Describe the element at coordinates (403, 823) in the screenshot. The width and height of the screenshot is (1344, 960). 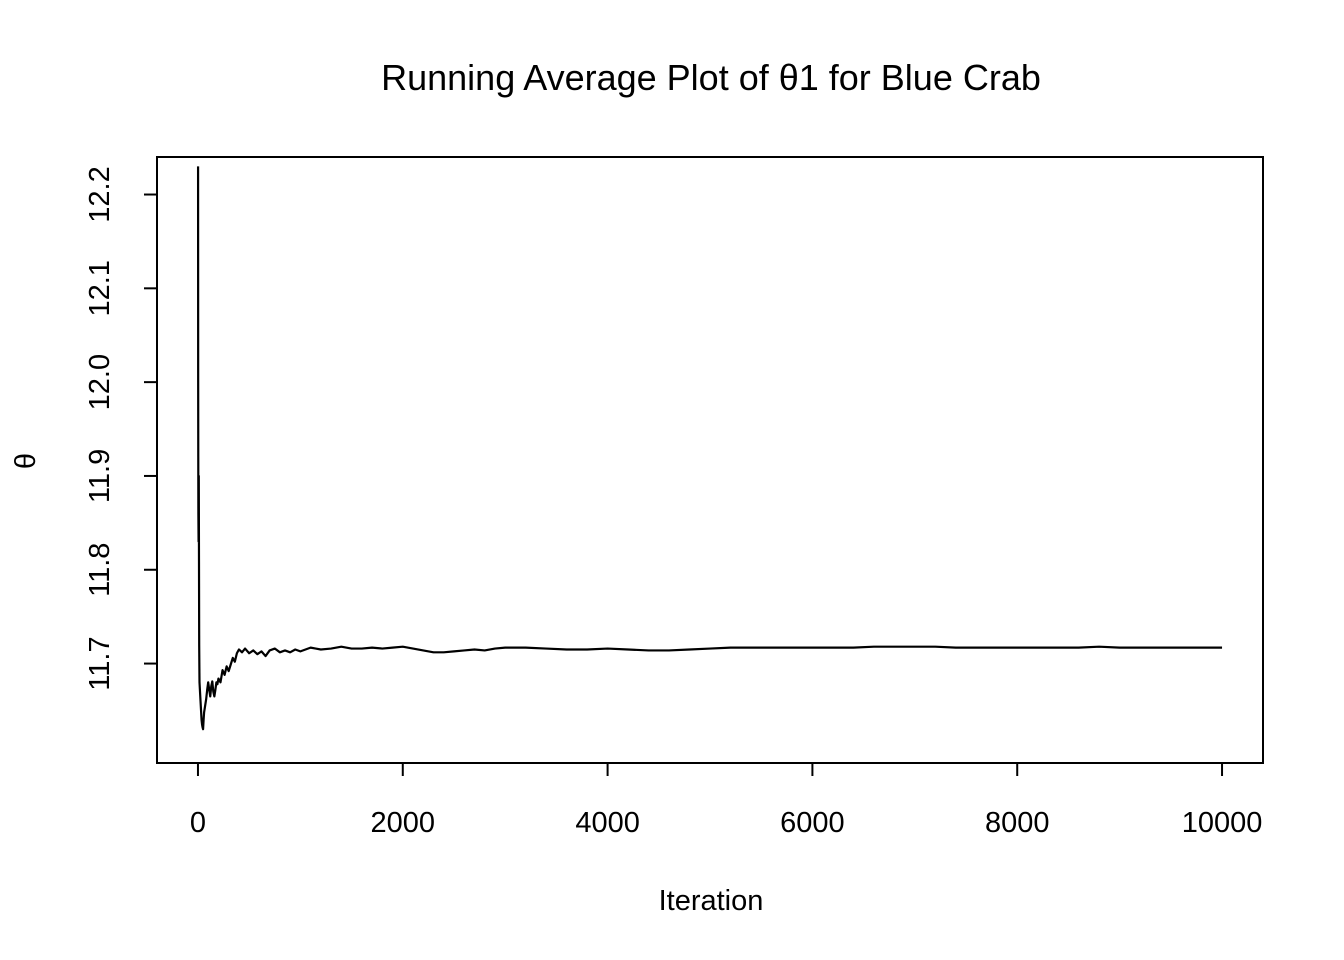
I see `x-tick-label: 2000` at that location.